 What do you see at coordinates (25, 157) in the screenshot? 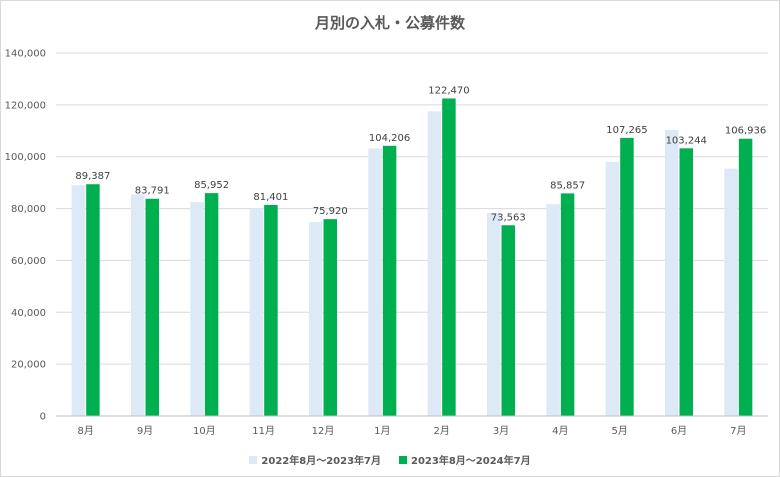
I see `y-tick-label: 100,000` at bounding box center [25, 157].